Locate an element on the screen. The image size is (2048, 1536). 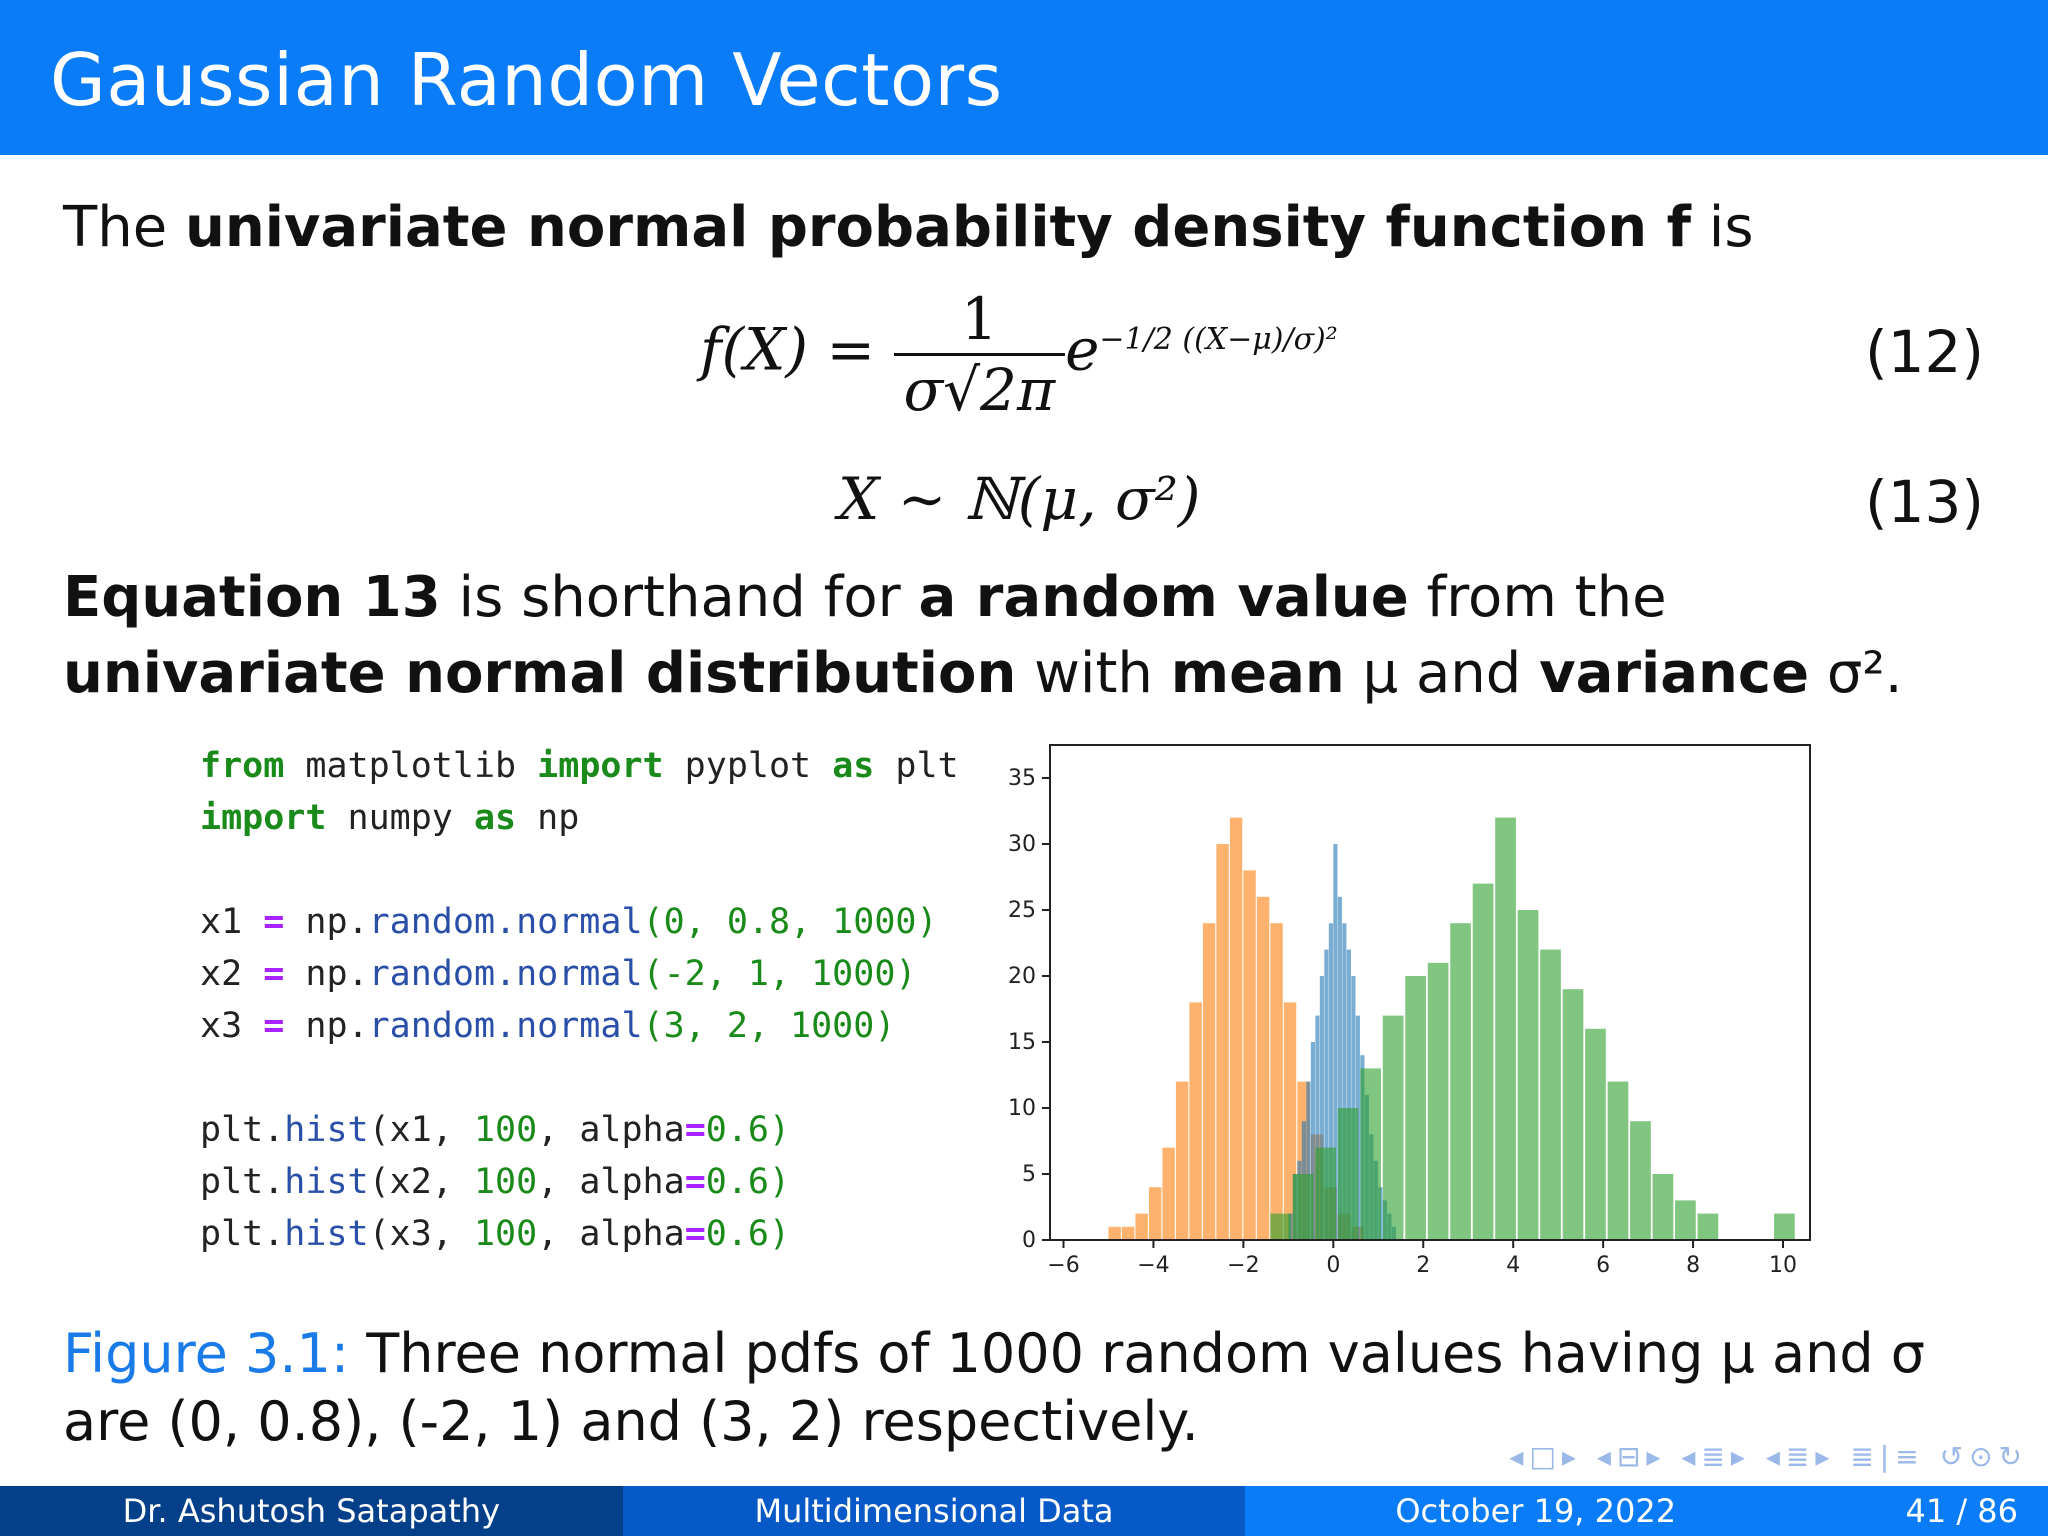
nav-subsection-icon: ◂≣▸ is located at coordinates (1800, 1456).